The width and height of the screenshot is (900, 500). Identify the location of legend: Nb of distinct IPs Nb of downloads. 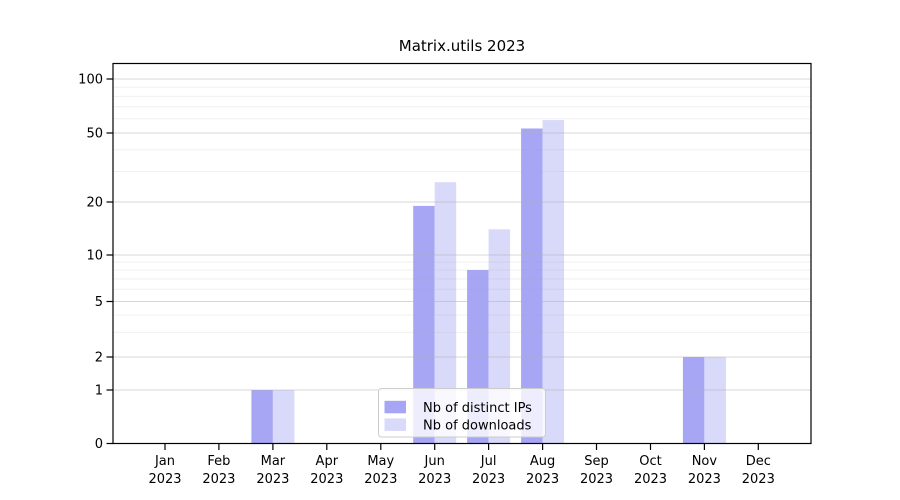
(462, 413).